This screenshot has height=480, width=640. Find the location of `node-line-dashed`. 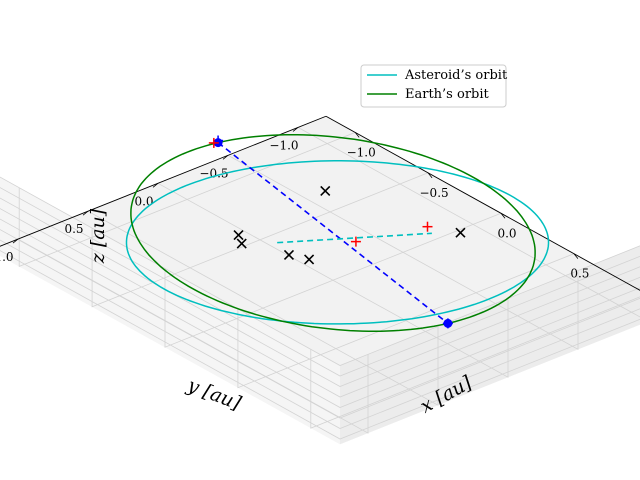

node-line-dashed is located at coordinates (354, 238).